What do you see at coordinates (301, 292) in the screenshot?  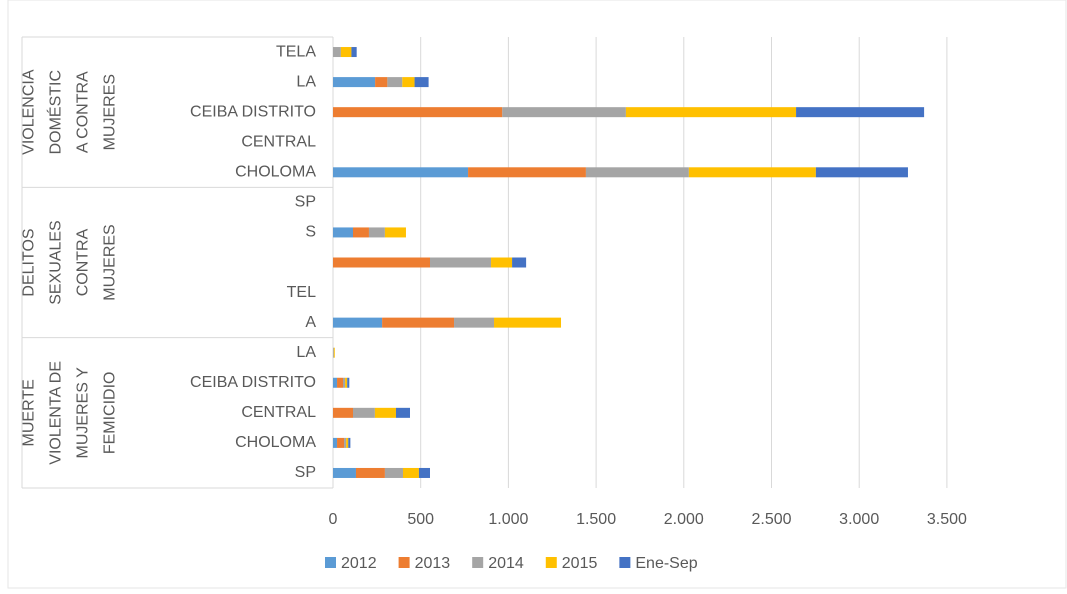 I see `category-label: TEL` at bounding box center [301, 292].